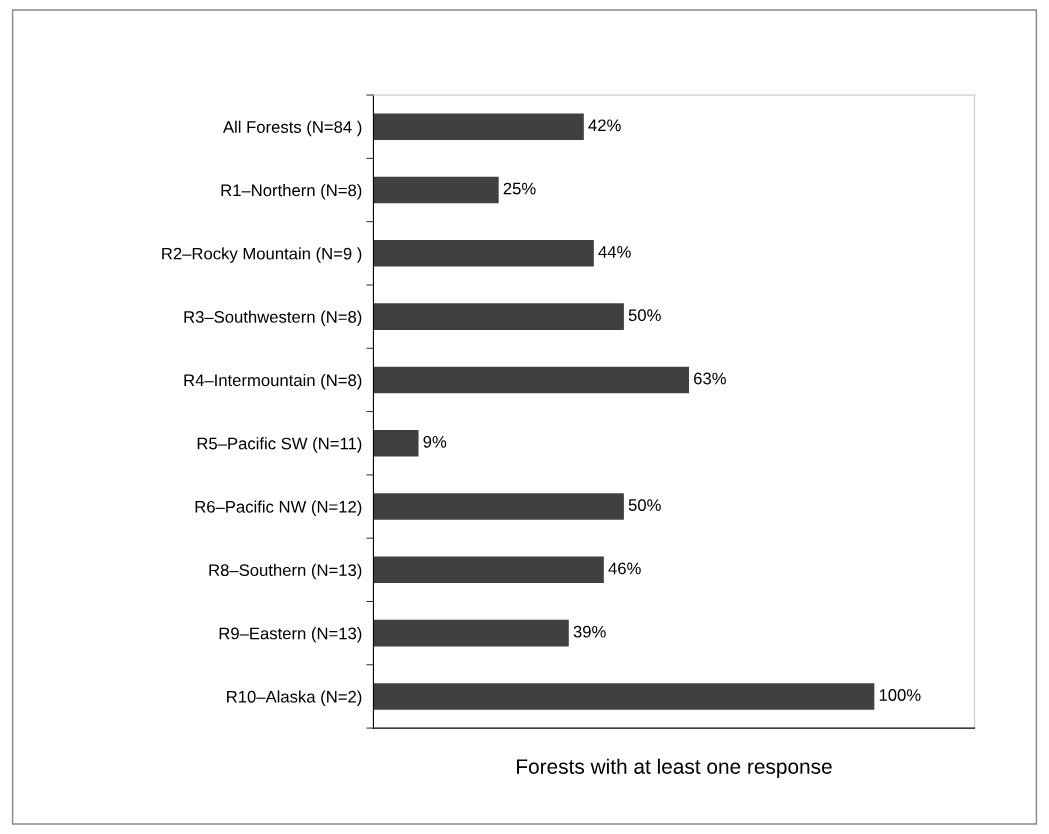 Image resolution: width=1049 pixels, height=834 pixels. I want to click on y-tick-label: R5–Pacific SW (N=11), so click(279, 445).